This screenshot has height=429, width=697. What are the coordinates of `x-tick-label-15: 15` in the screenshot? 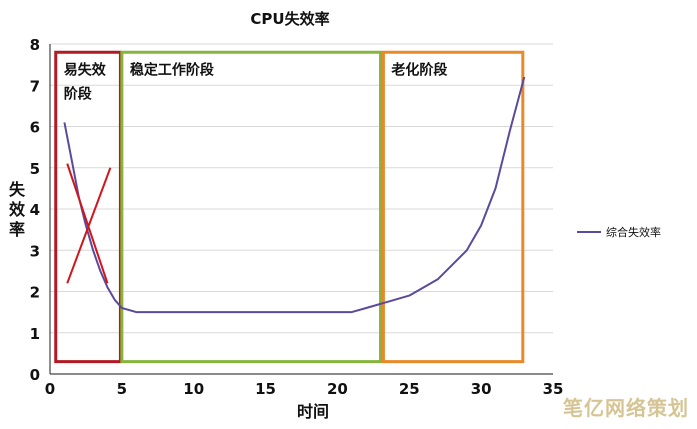 It's located at (265, 389).